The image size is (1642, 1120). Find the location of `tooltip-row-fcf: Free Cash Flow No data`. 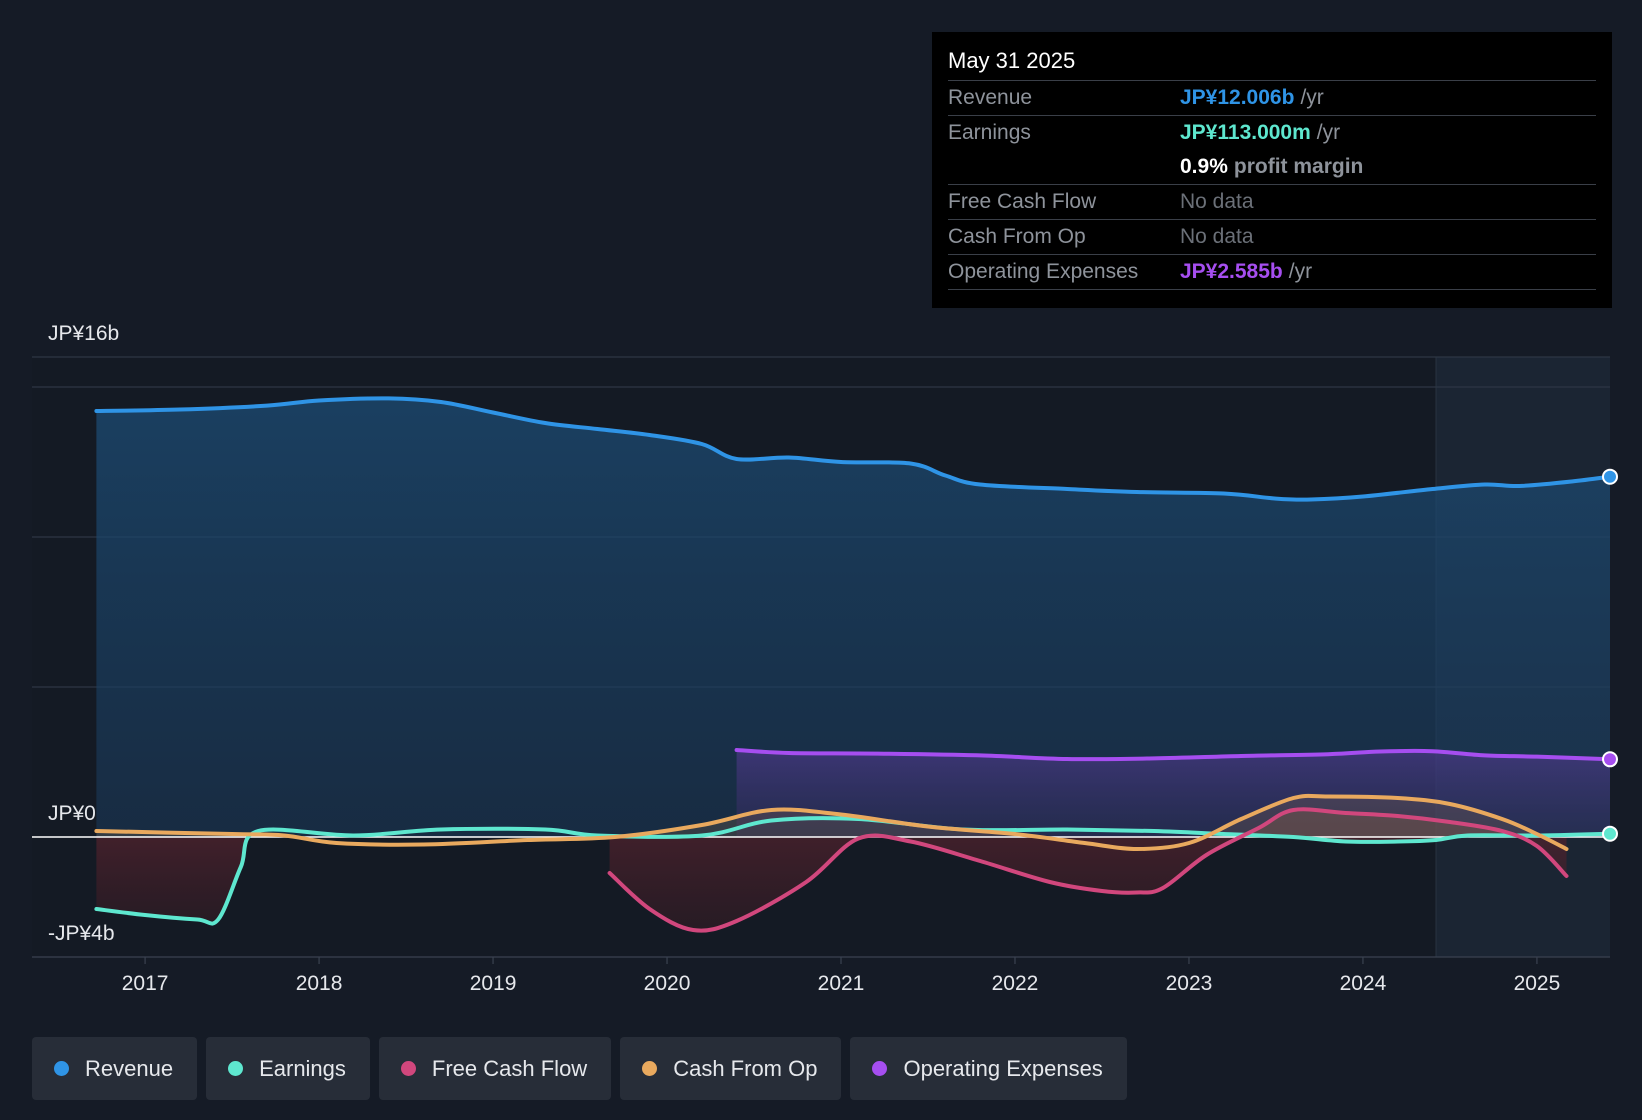

tooltip-row-fcf: Free Cash Flow No data is located at coordinates (1272, 202).